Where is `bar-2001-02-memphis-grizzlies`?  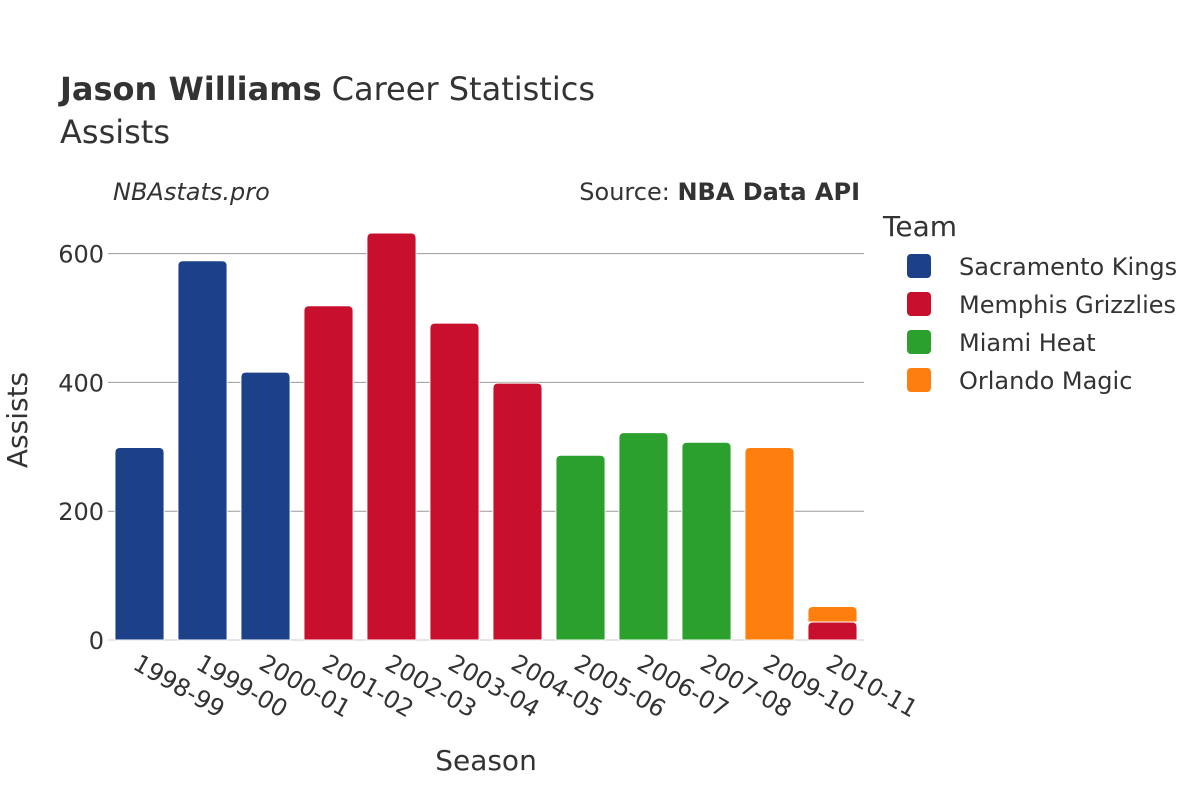
bar-2001-02-memphis-grizzlies is located at coordinates (328, 473).